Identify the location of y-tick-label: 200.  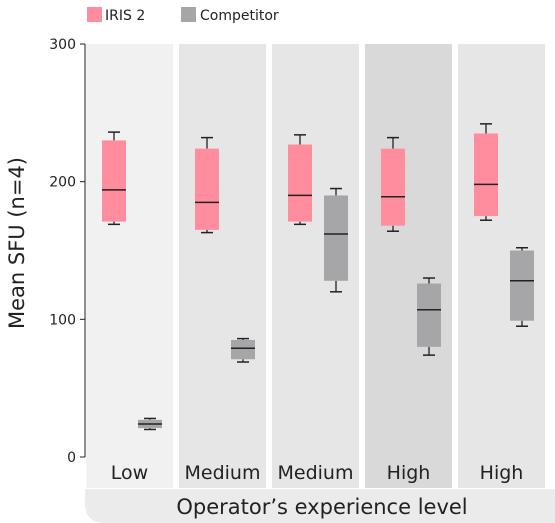
(62, 183).